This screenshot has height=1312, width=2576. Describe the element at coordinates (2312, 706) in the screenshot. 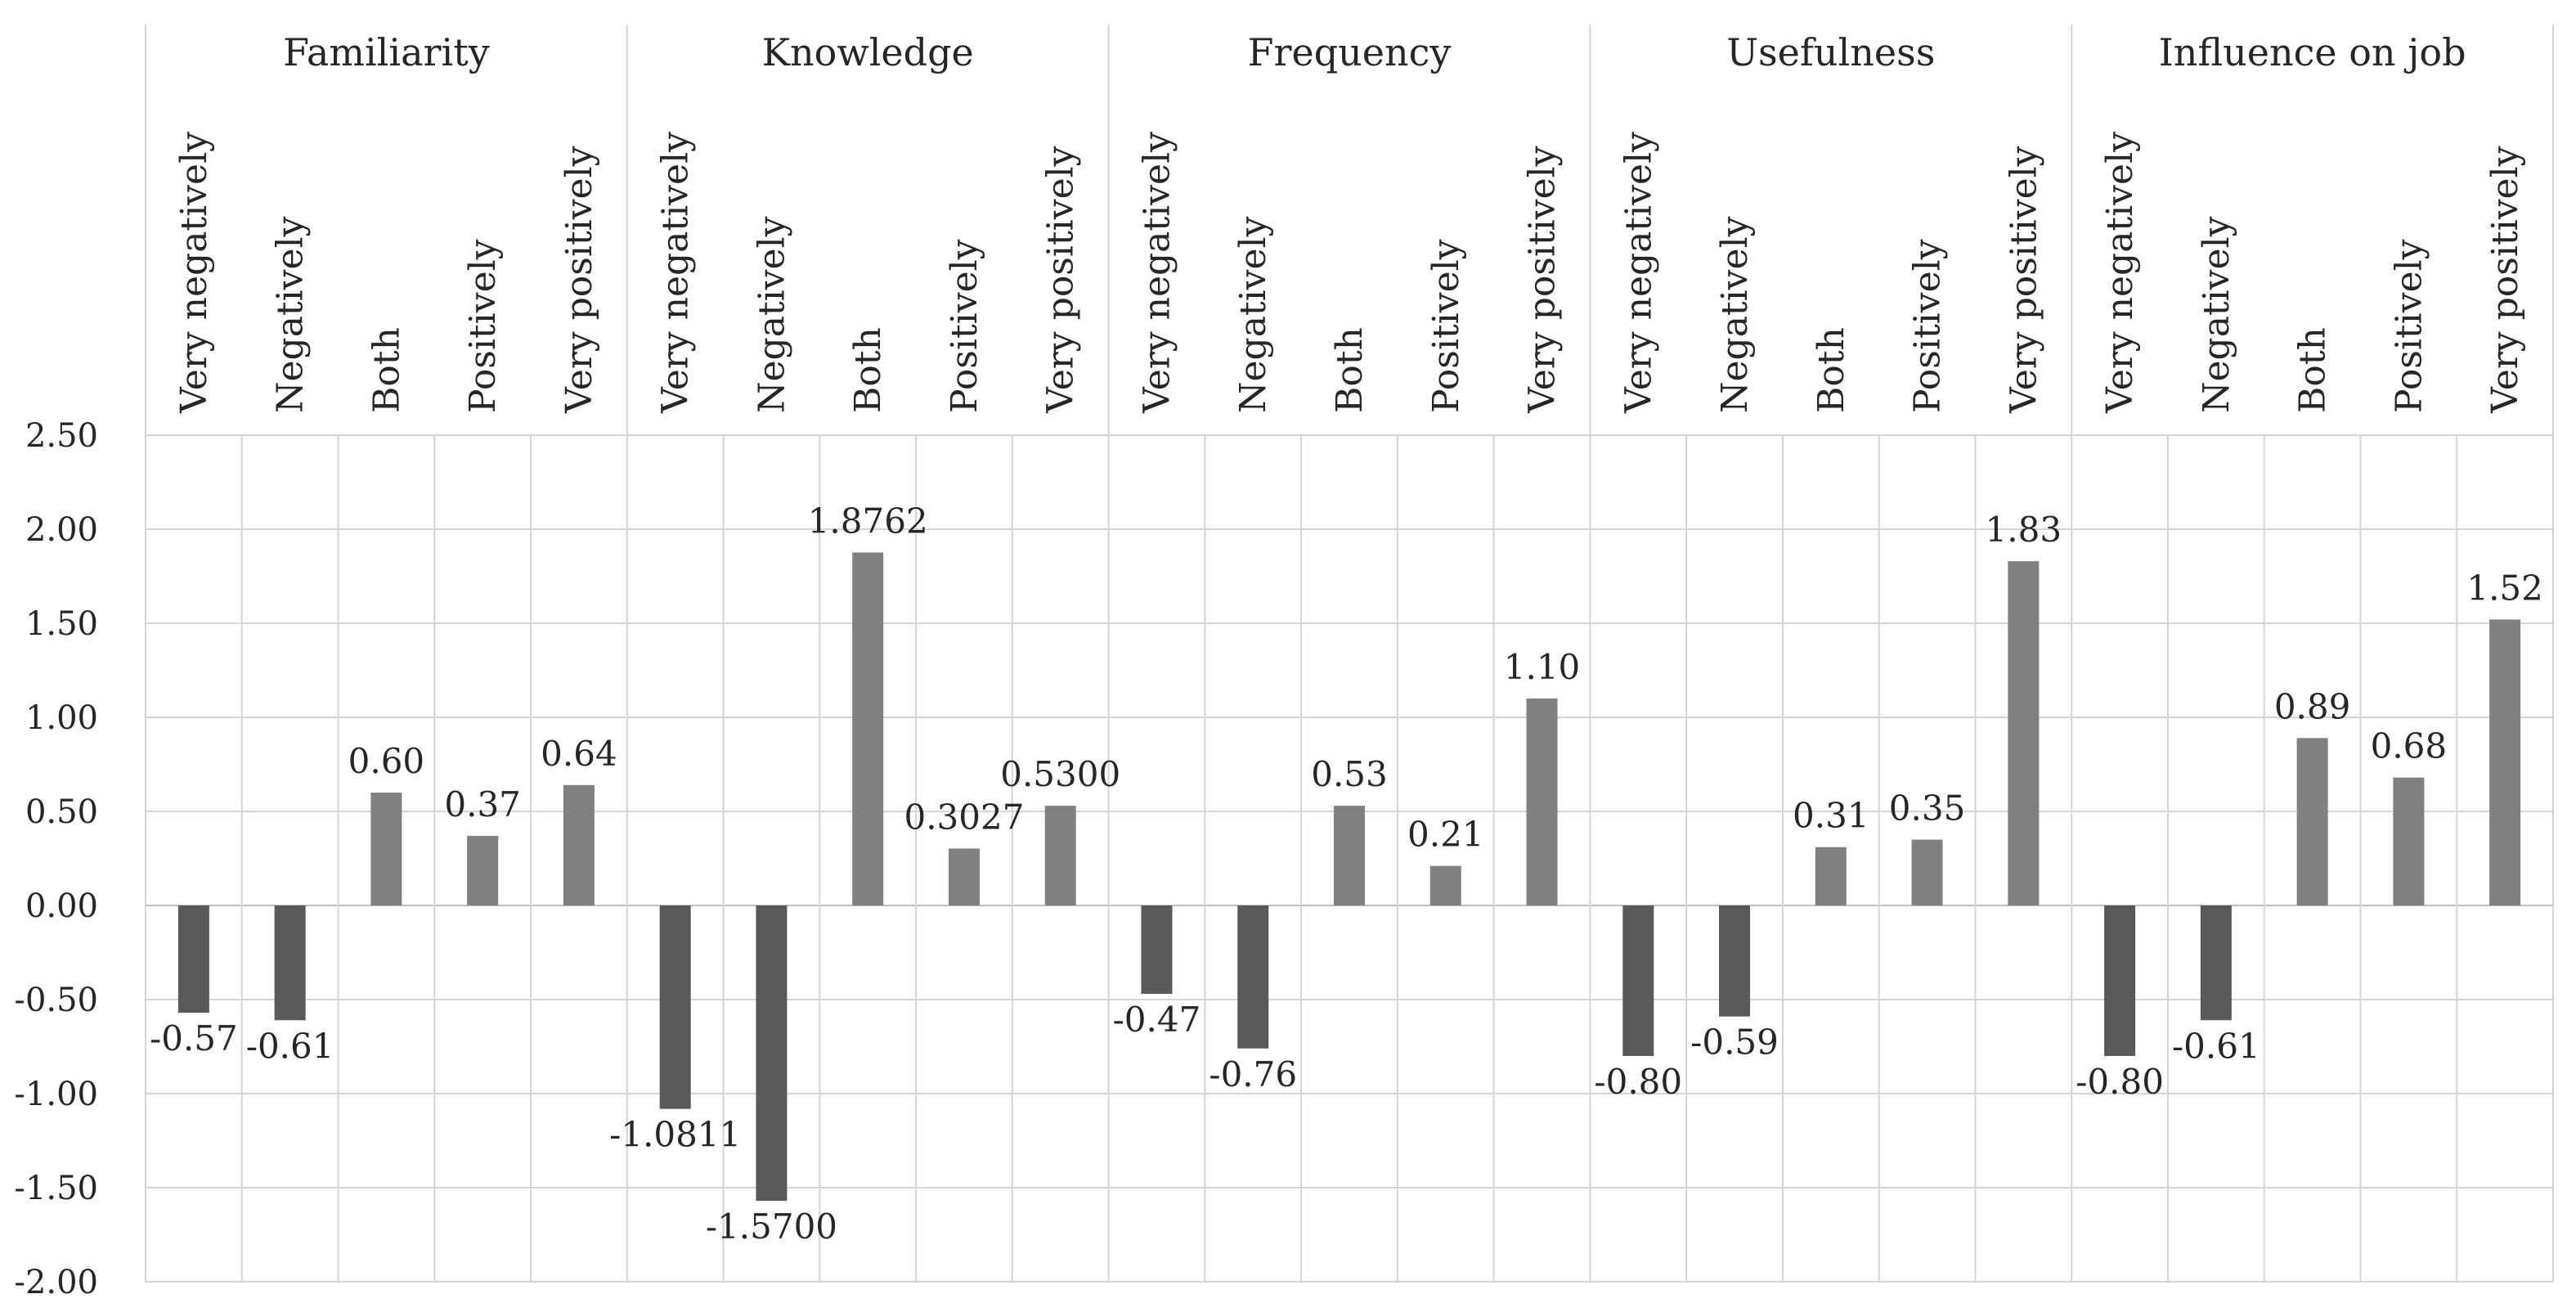

I see `data-label: 0.89` at that location.